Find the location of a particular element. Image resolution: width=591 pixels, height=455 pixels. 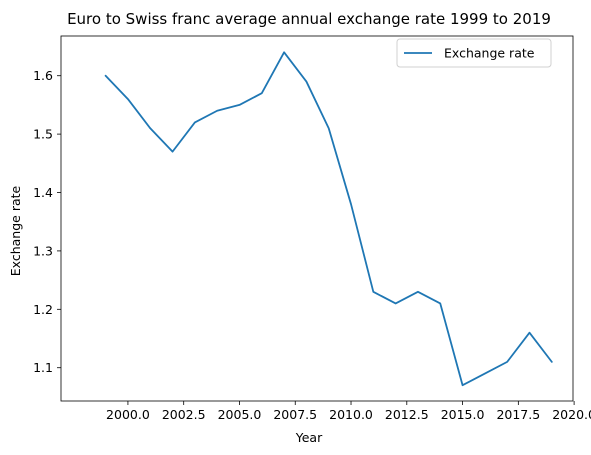

x-tick-label: 2012.5 is located at coordinates (407, 414).